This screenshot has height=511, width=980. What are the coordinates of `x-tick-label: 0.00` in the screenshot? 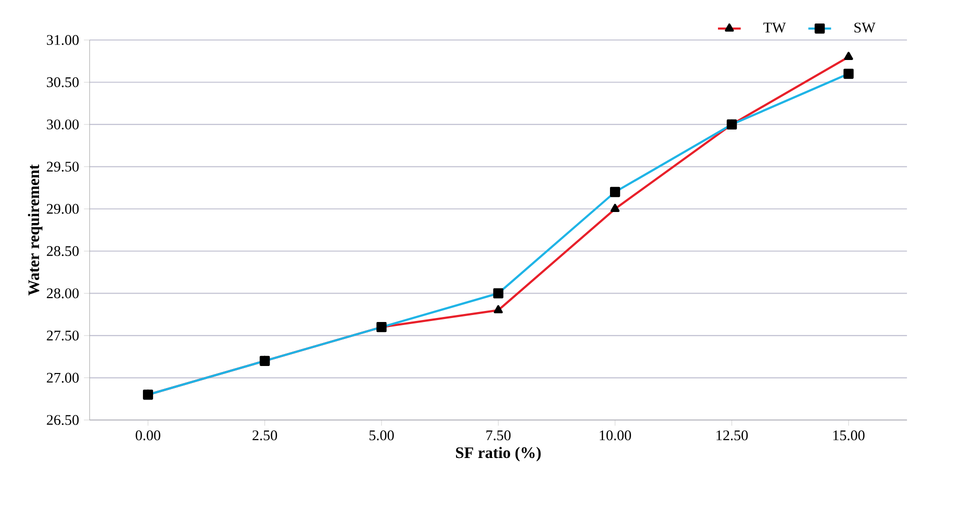 It's located at (148, 435).